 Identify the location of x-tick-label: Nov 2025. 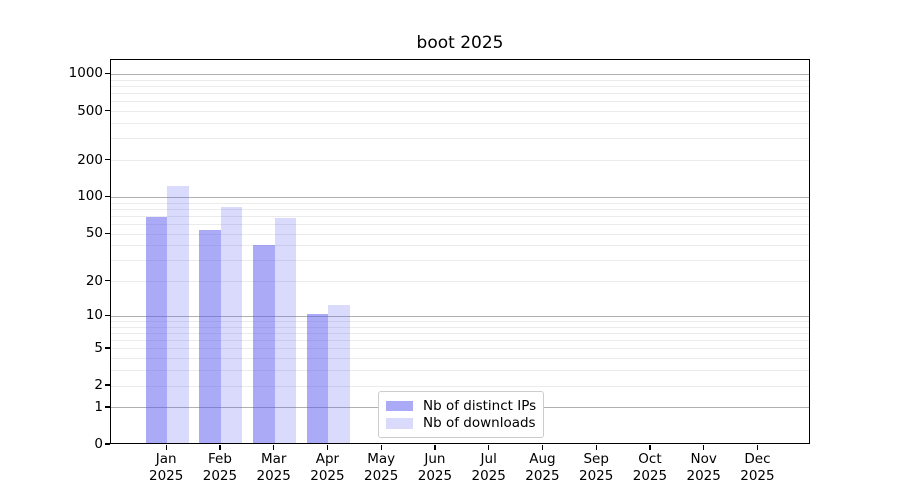
(703, 467).